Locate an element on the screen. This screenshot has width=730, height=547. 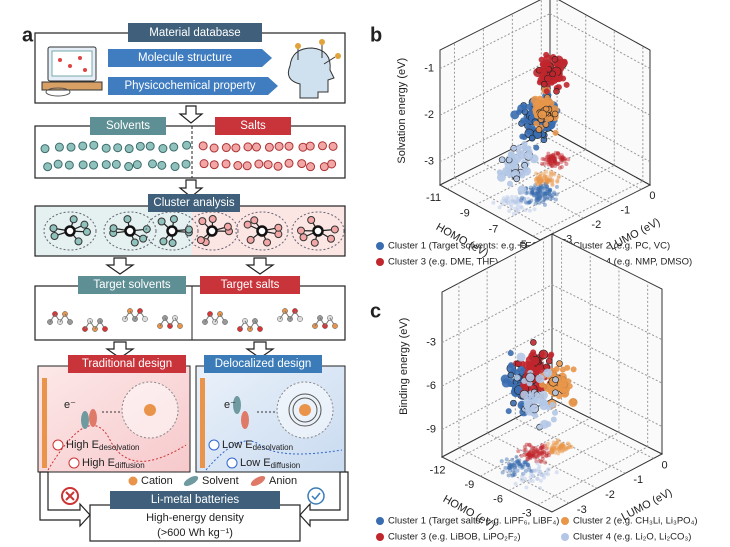
flow-arrow is located at coordinates (324, 499).